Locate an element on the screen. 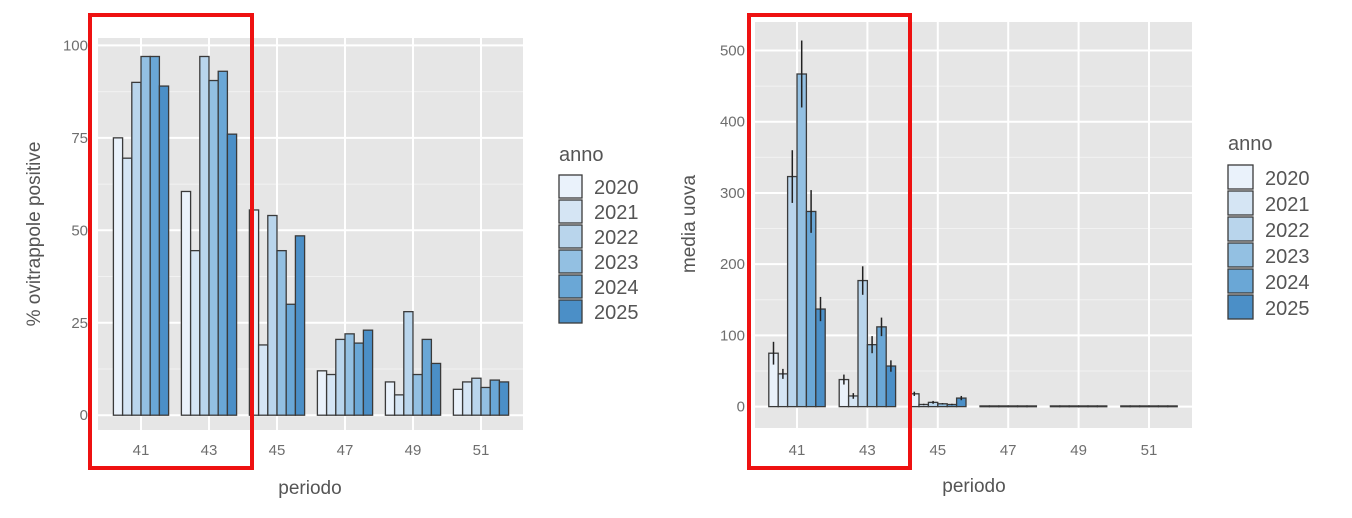 The height and width of the screenshot is (518, 1352). legend-key-2023 is located at coordinates (570, 261).